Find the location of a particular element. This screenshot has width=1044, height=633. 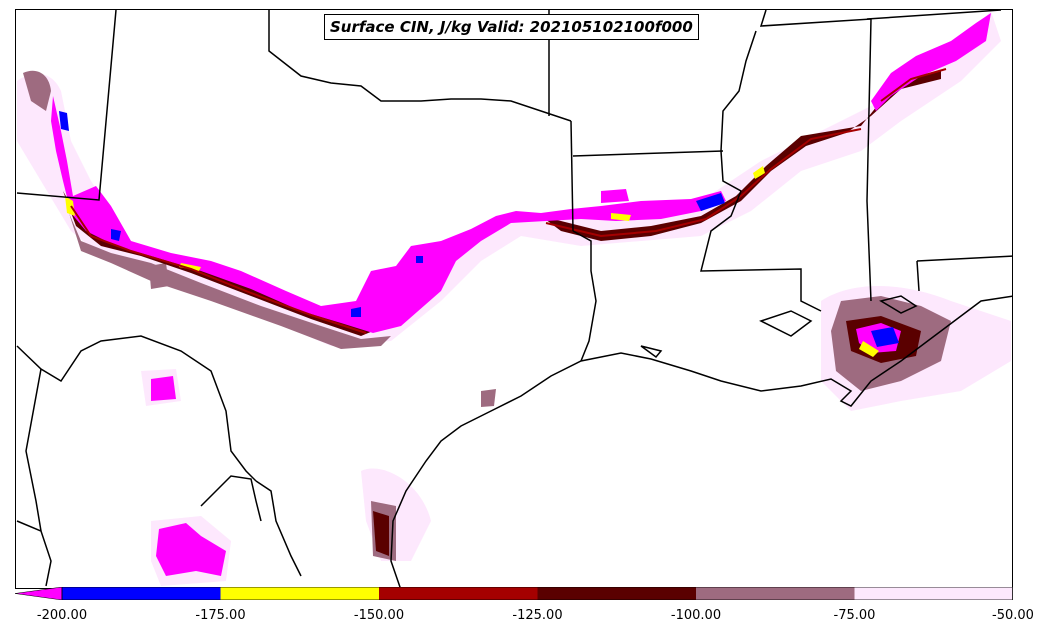

colorbar-tick-label: -150.00 is located at coordinates (379, 615).